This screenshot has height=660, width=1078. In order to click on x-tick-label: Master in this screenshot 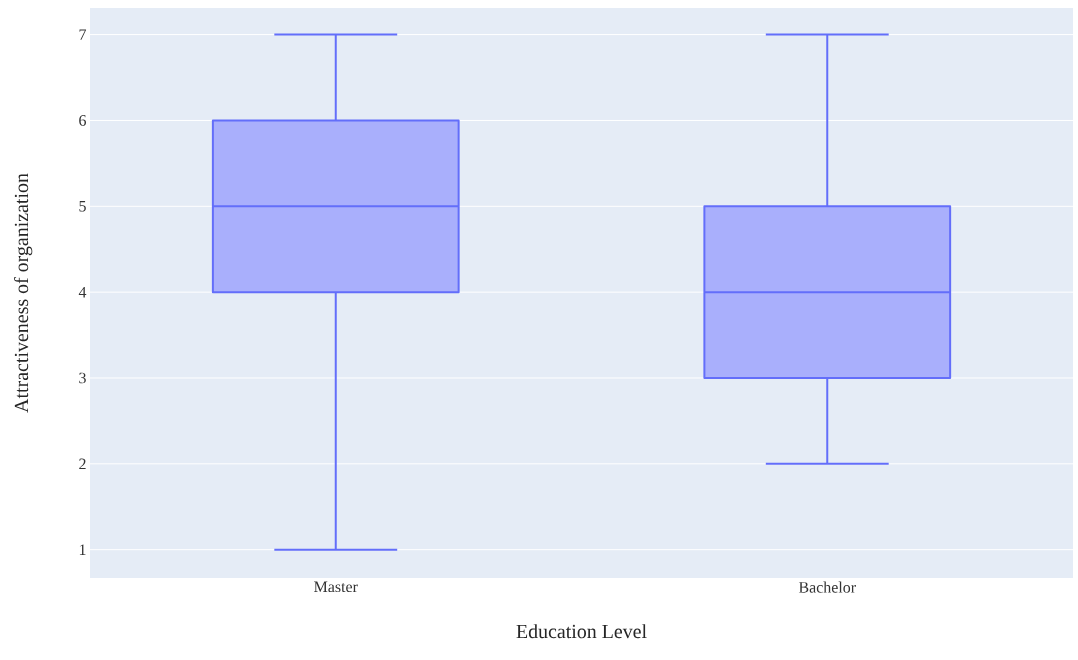, I will do `click(336, 587)`.